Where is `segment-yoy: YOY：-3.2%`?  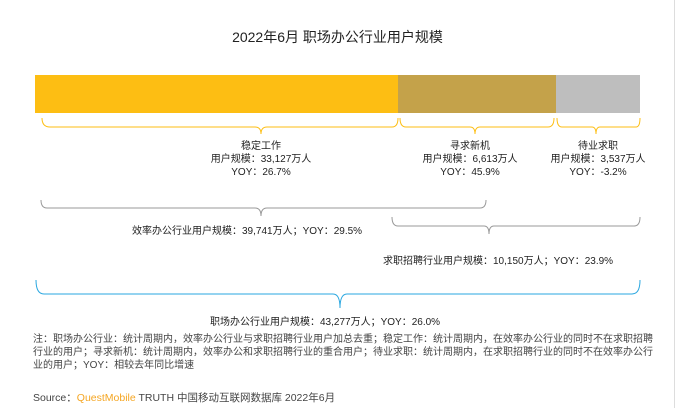
segment-yoy: YOY：-3.2% is located at coordinates (598, 172).